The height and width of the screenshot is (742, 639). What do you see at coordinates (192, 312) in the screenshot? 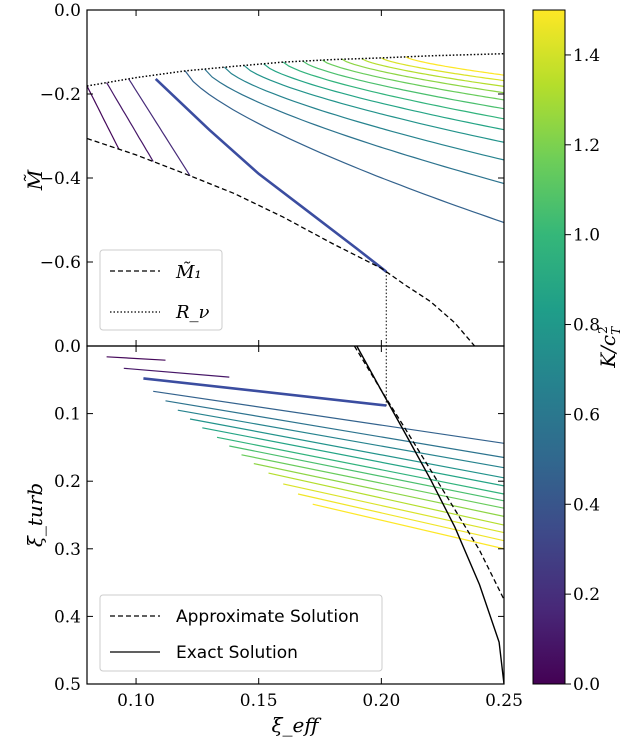
I see `legend-entry-rnu: R_ν` at bounding box center [192, 312].